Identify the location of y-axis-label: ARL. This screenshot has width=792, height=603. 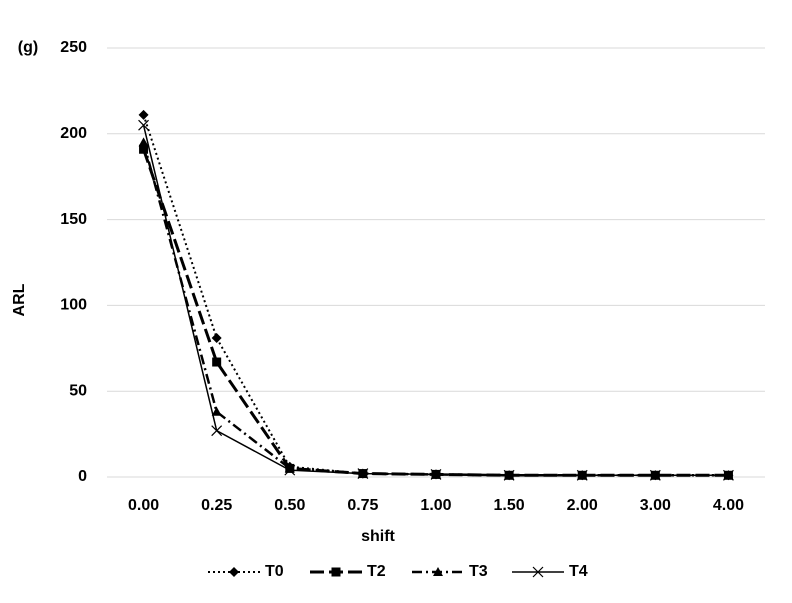
(19, 299).